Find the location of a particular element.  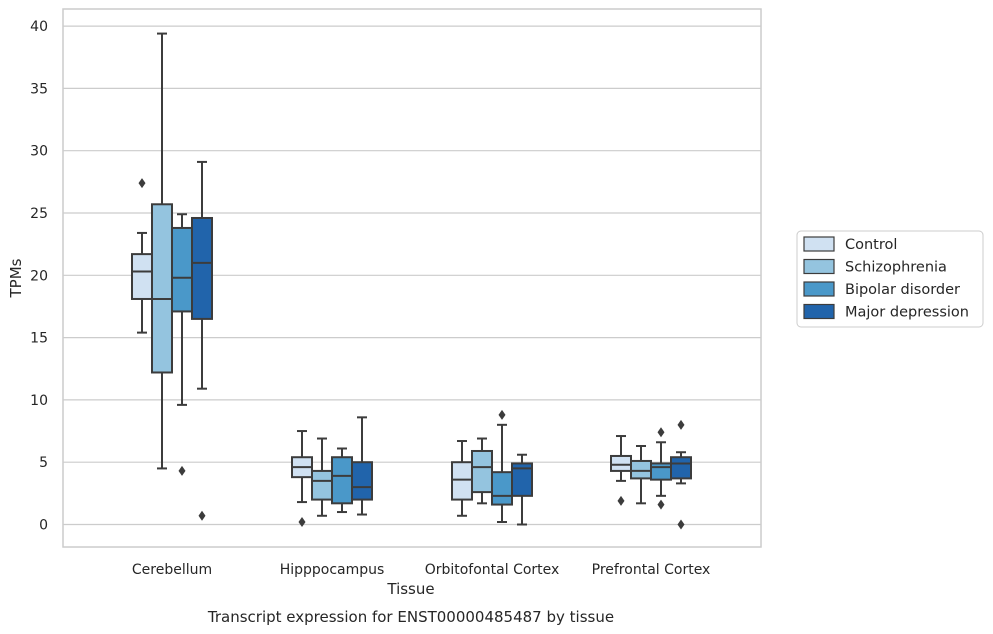

x-tick-label: Orbitofontal Cortex is located at coordinates (492, 570).